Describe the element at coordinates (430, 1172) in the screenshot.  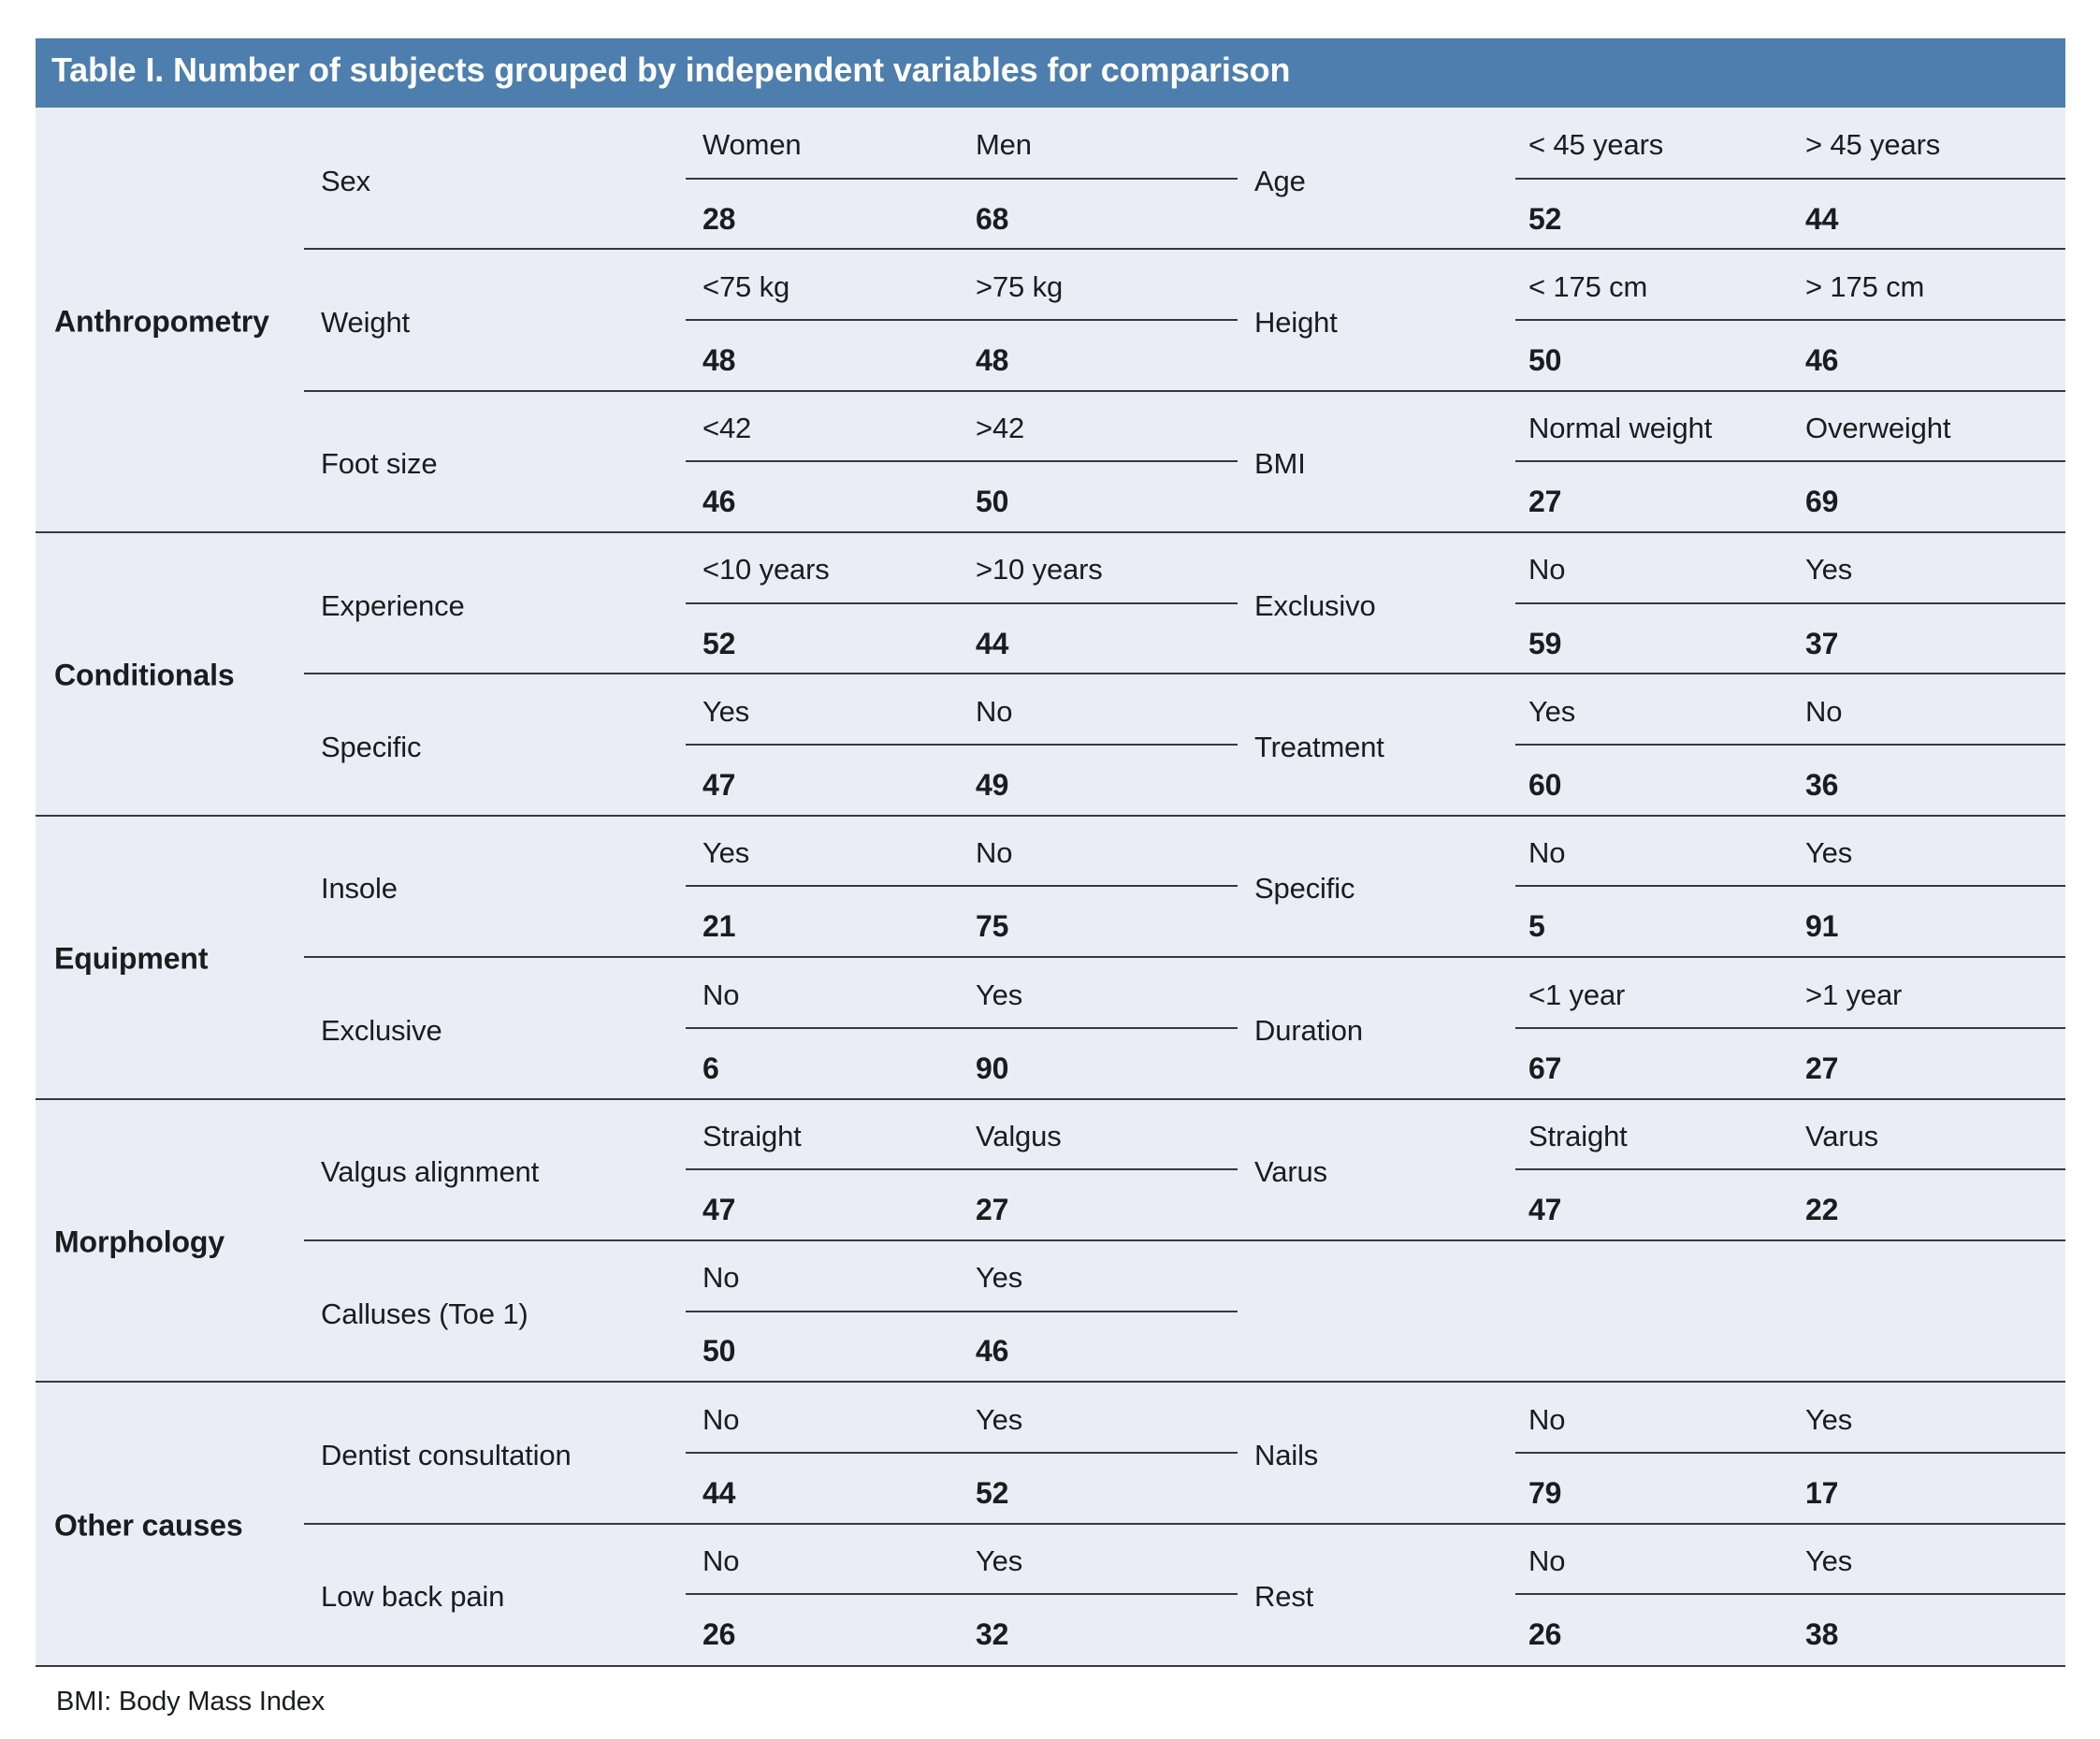
I see `variable-label: Valgus alignment` at that location.